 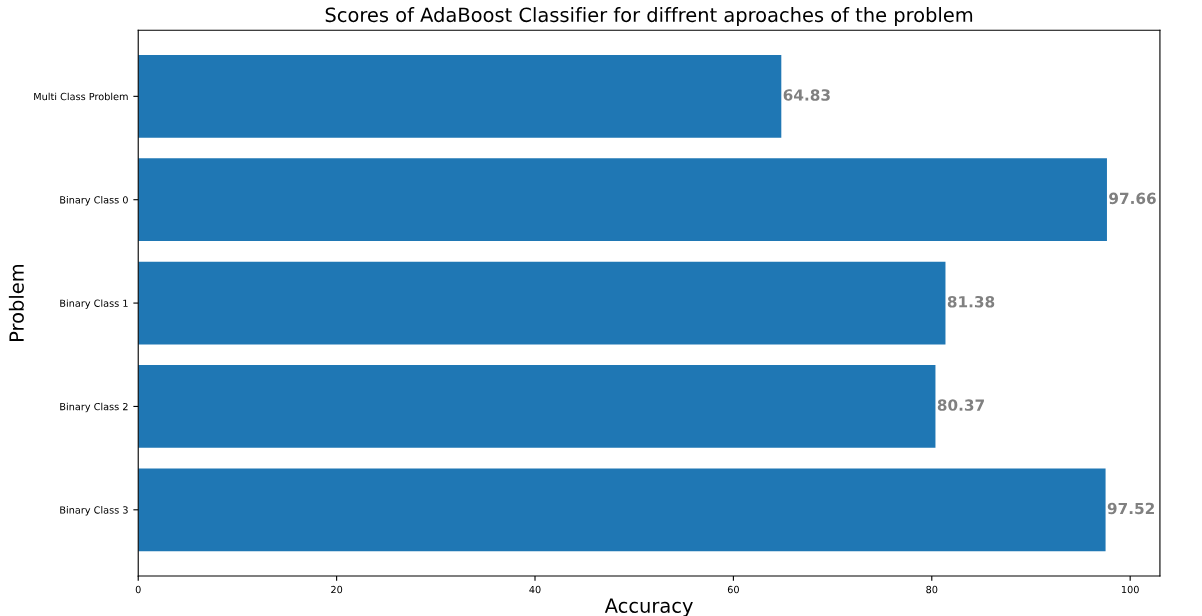 What do you see at coordinates (733, 589) in the screenshot?
I see `x-tick-label: 60` at bounding box center [733, 589].